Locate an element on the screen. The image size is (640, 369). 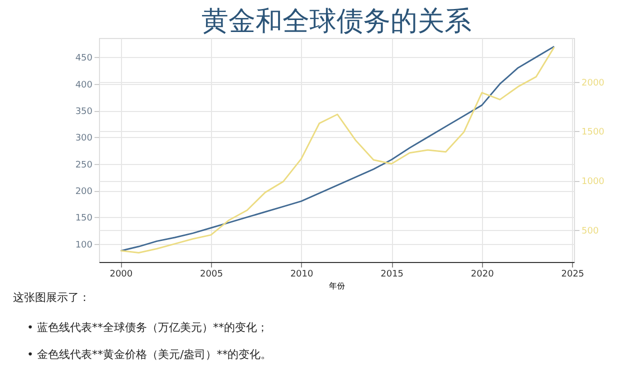
x-tick-label: 2010 is located at coordinates (302, 275).